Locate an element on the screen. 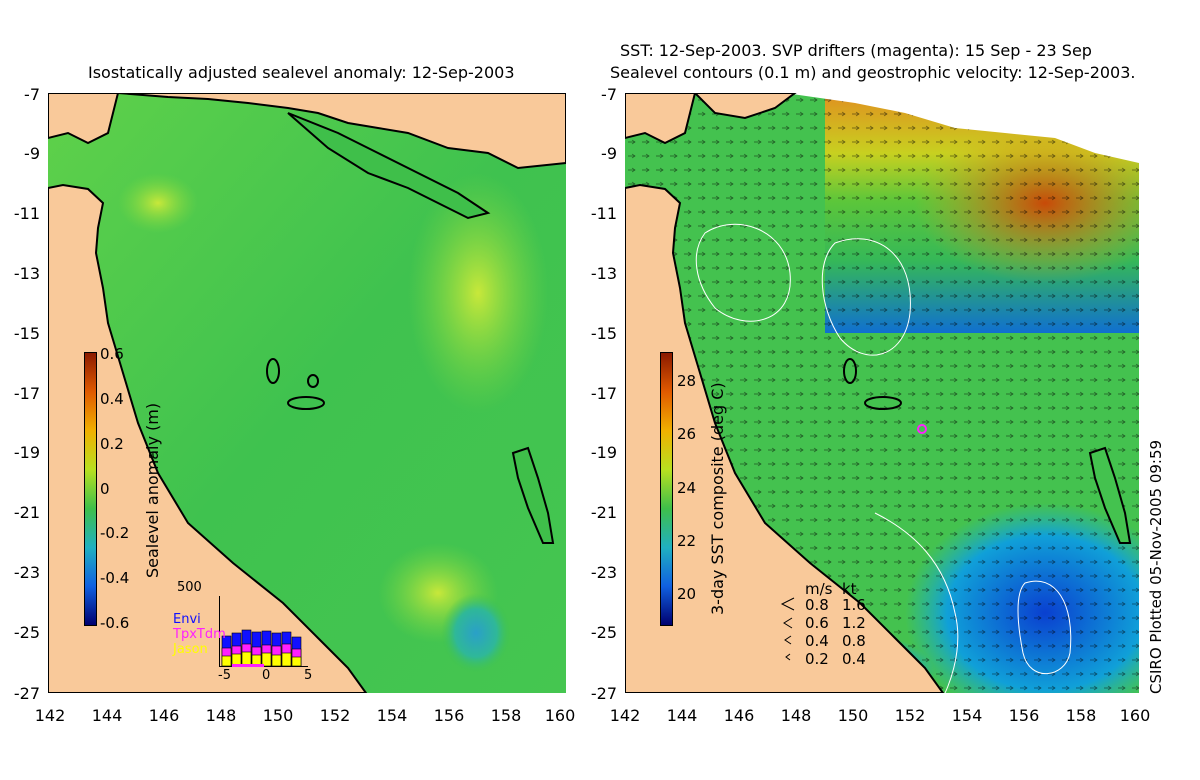  vel-kt-value: 1.6 is located at coordinates (854, 605).